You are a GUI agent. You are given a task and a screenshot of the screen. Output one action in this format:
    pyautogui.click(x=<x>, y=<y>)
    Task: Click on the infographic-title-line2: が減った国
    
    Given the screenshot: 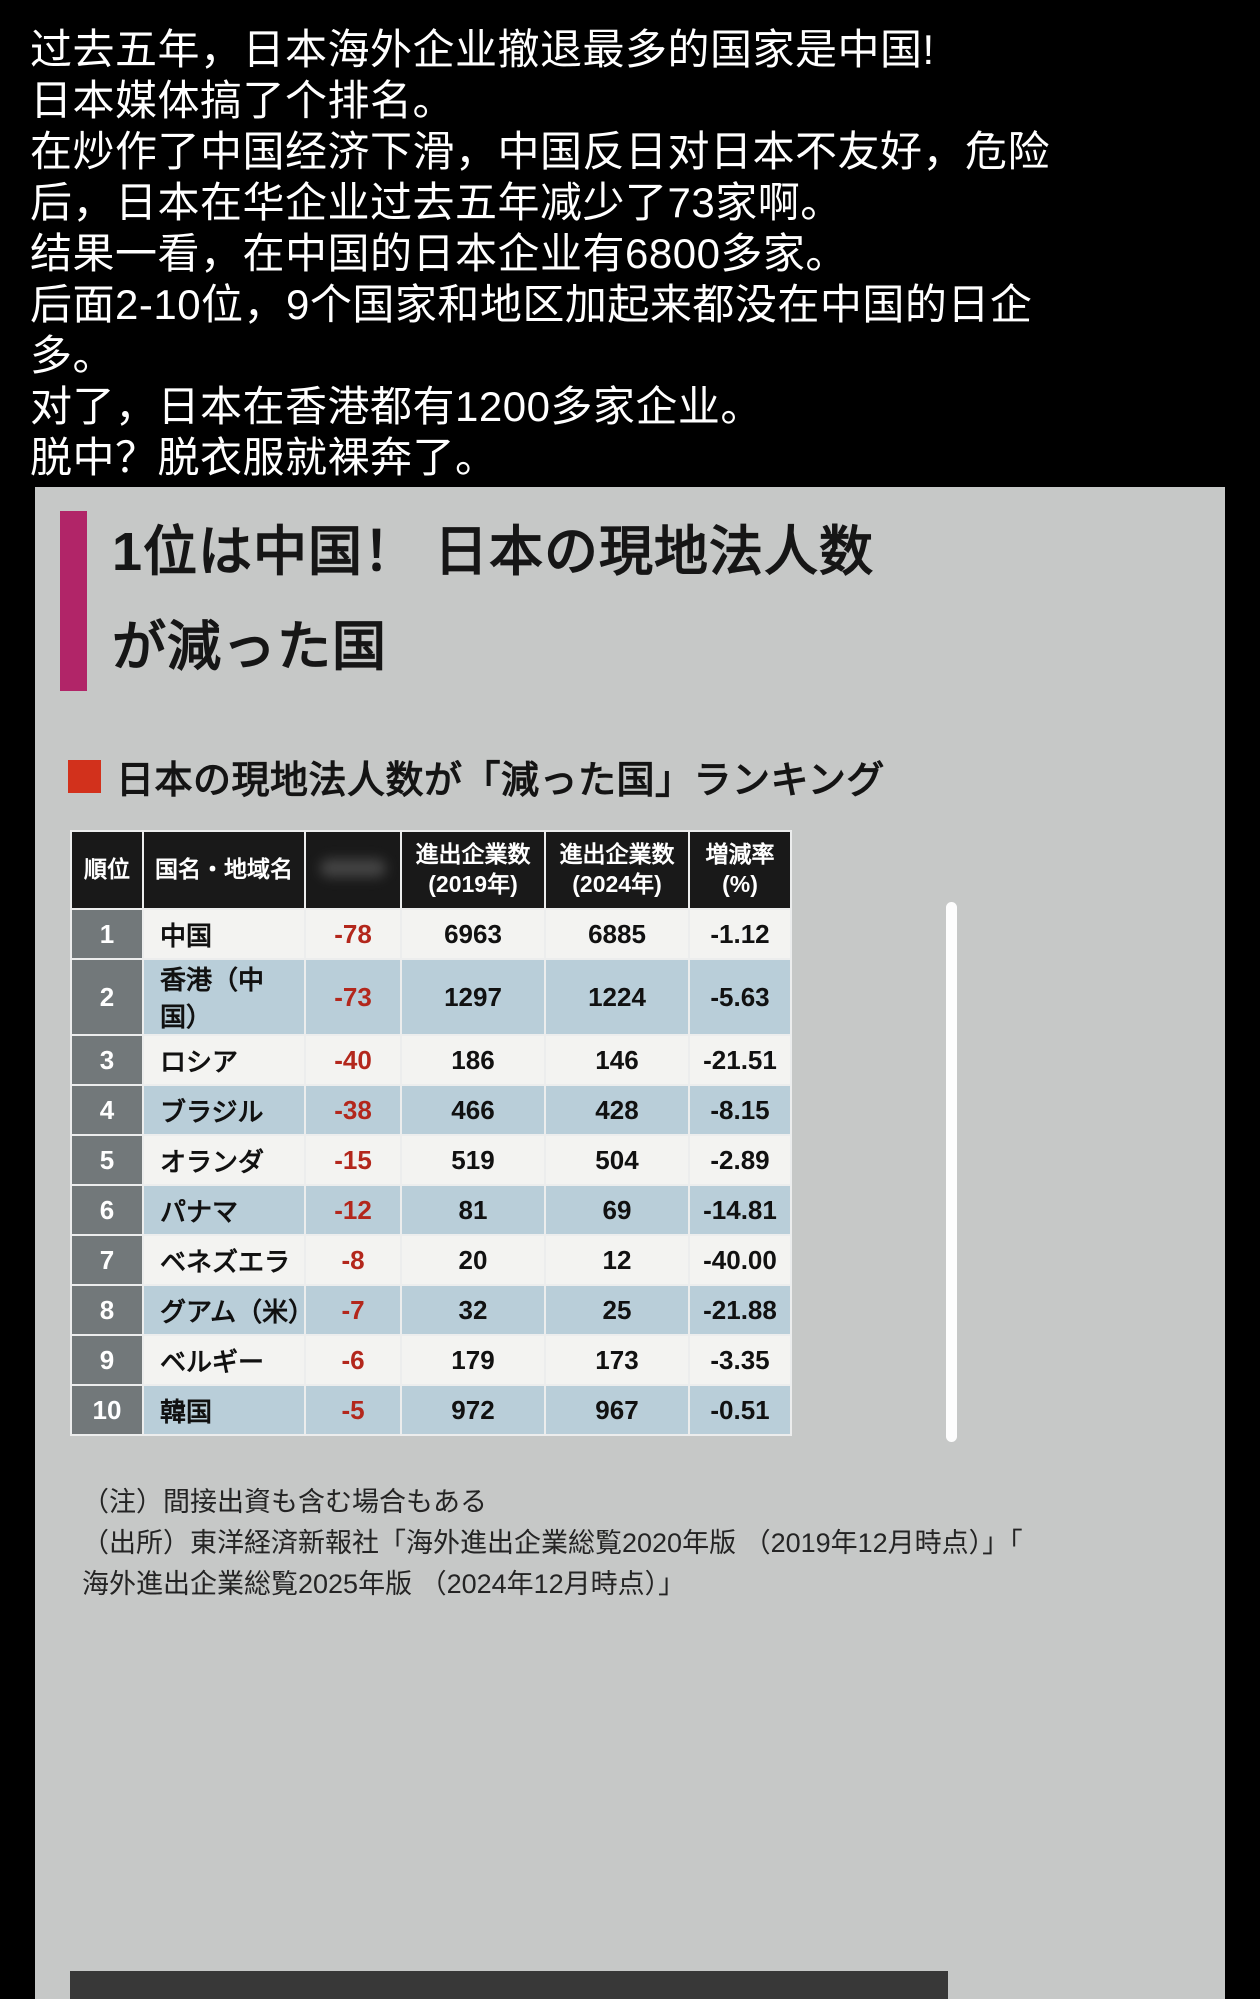 What is the action you would take?
    pyautogui.click(x=249, y=647)
    